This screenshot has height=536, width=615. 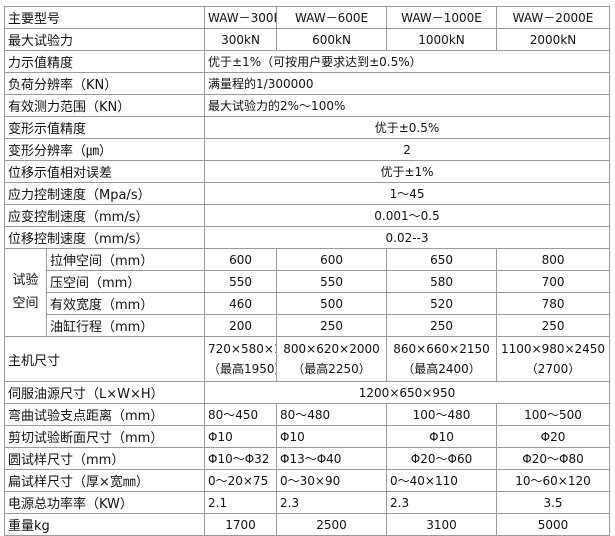 I want to click on table-row: 最大试验力 300kN 600kN 1000kN 2000kN, so click(x=307, y=39).